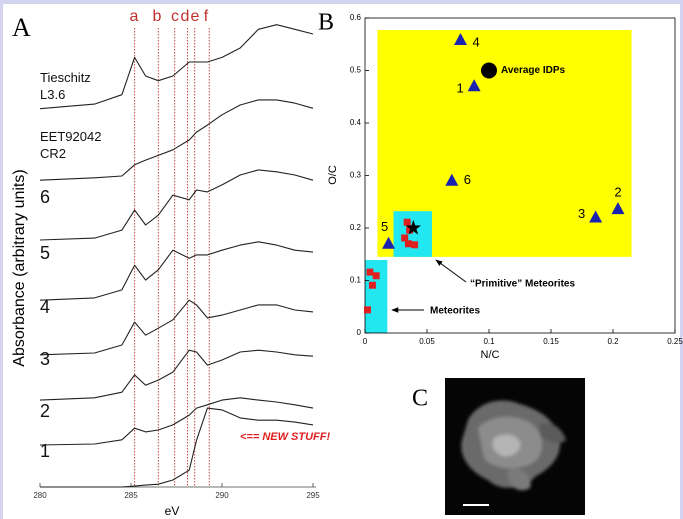 This screenshot has width=683, height=519. I want to click on series-label: 1, so click(45, 451).